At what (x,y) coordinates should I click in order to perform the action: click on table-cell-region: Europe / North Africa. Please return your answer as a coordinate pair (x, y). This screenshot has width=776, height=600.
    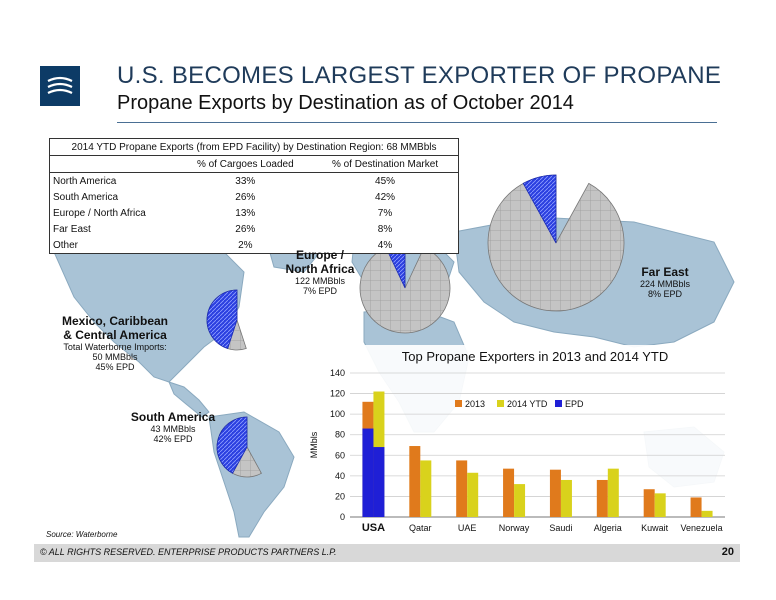
    Looking at the image, I should click on (99, 213).